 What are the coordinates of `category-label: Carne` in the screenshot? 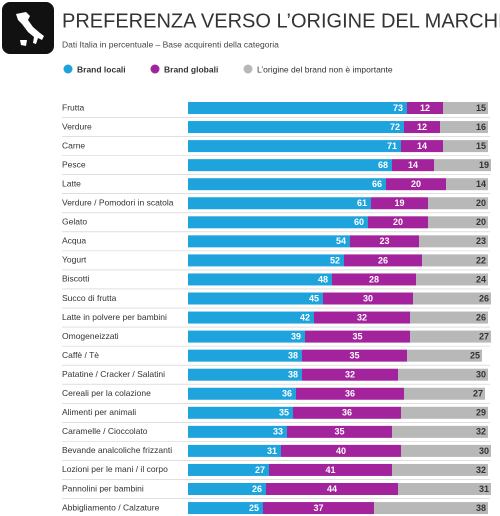 It's located at (73, 145).